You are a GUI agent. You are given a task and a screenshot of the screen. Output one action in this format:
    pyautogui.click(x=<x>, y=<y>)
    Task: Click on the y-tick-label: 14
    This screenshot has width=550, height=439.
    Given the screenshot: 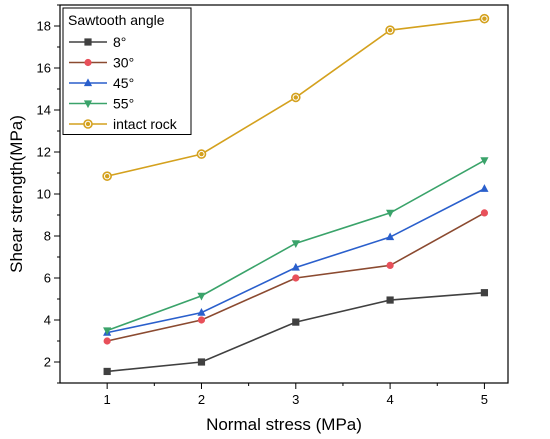 What is the action you would take?
    pyautogui.click(x=44, y=110)
    